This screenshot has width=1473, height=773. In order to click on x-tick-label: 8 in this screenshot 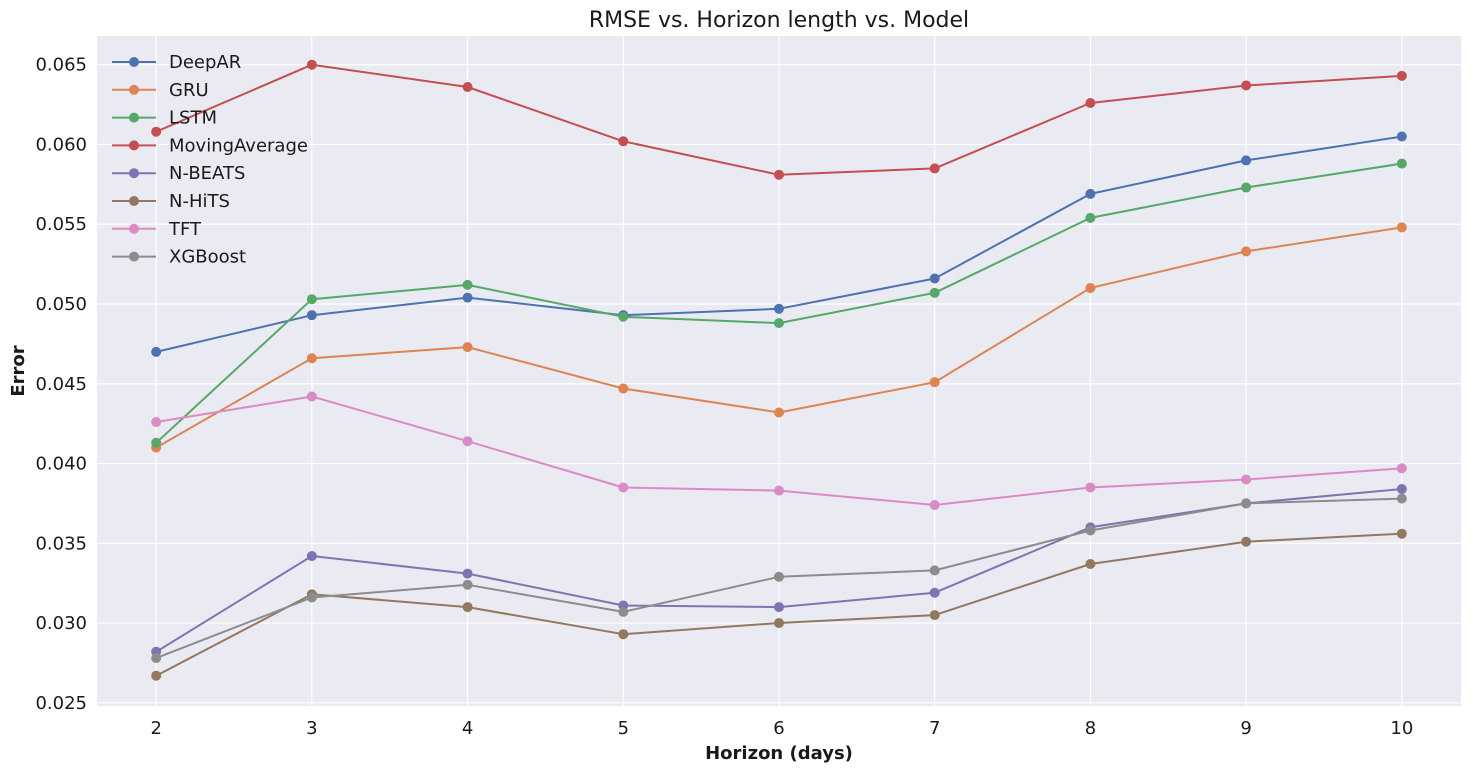, I will do `click(1090, 728)`.